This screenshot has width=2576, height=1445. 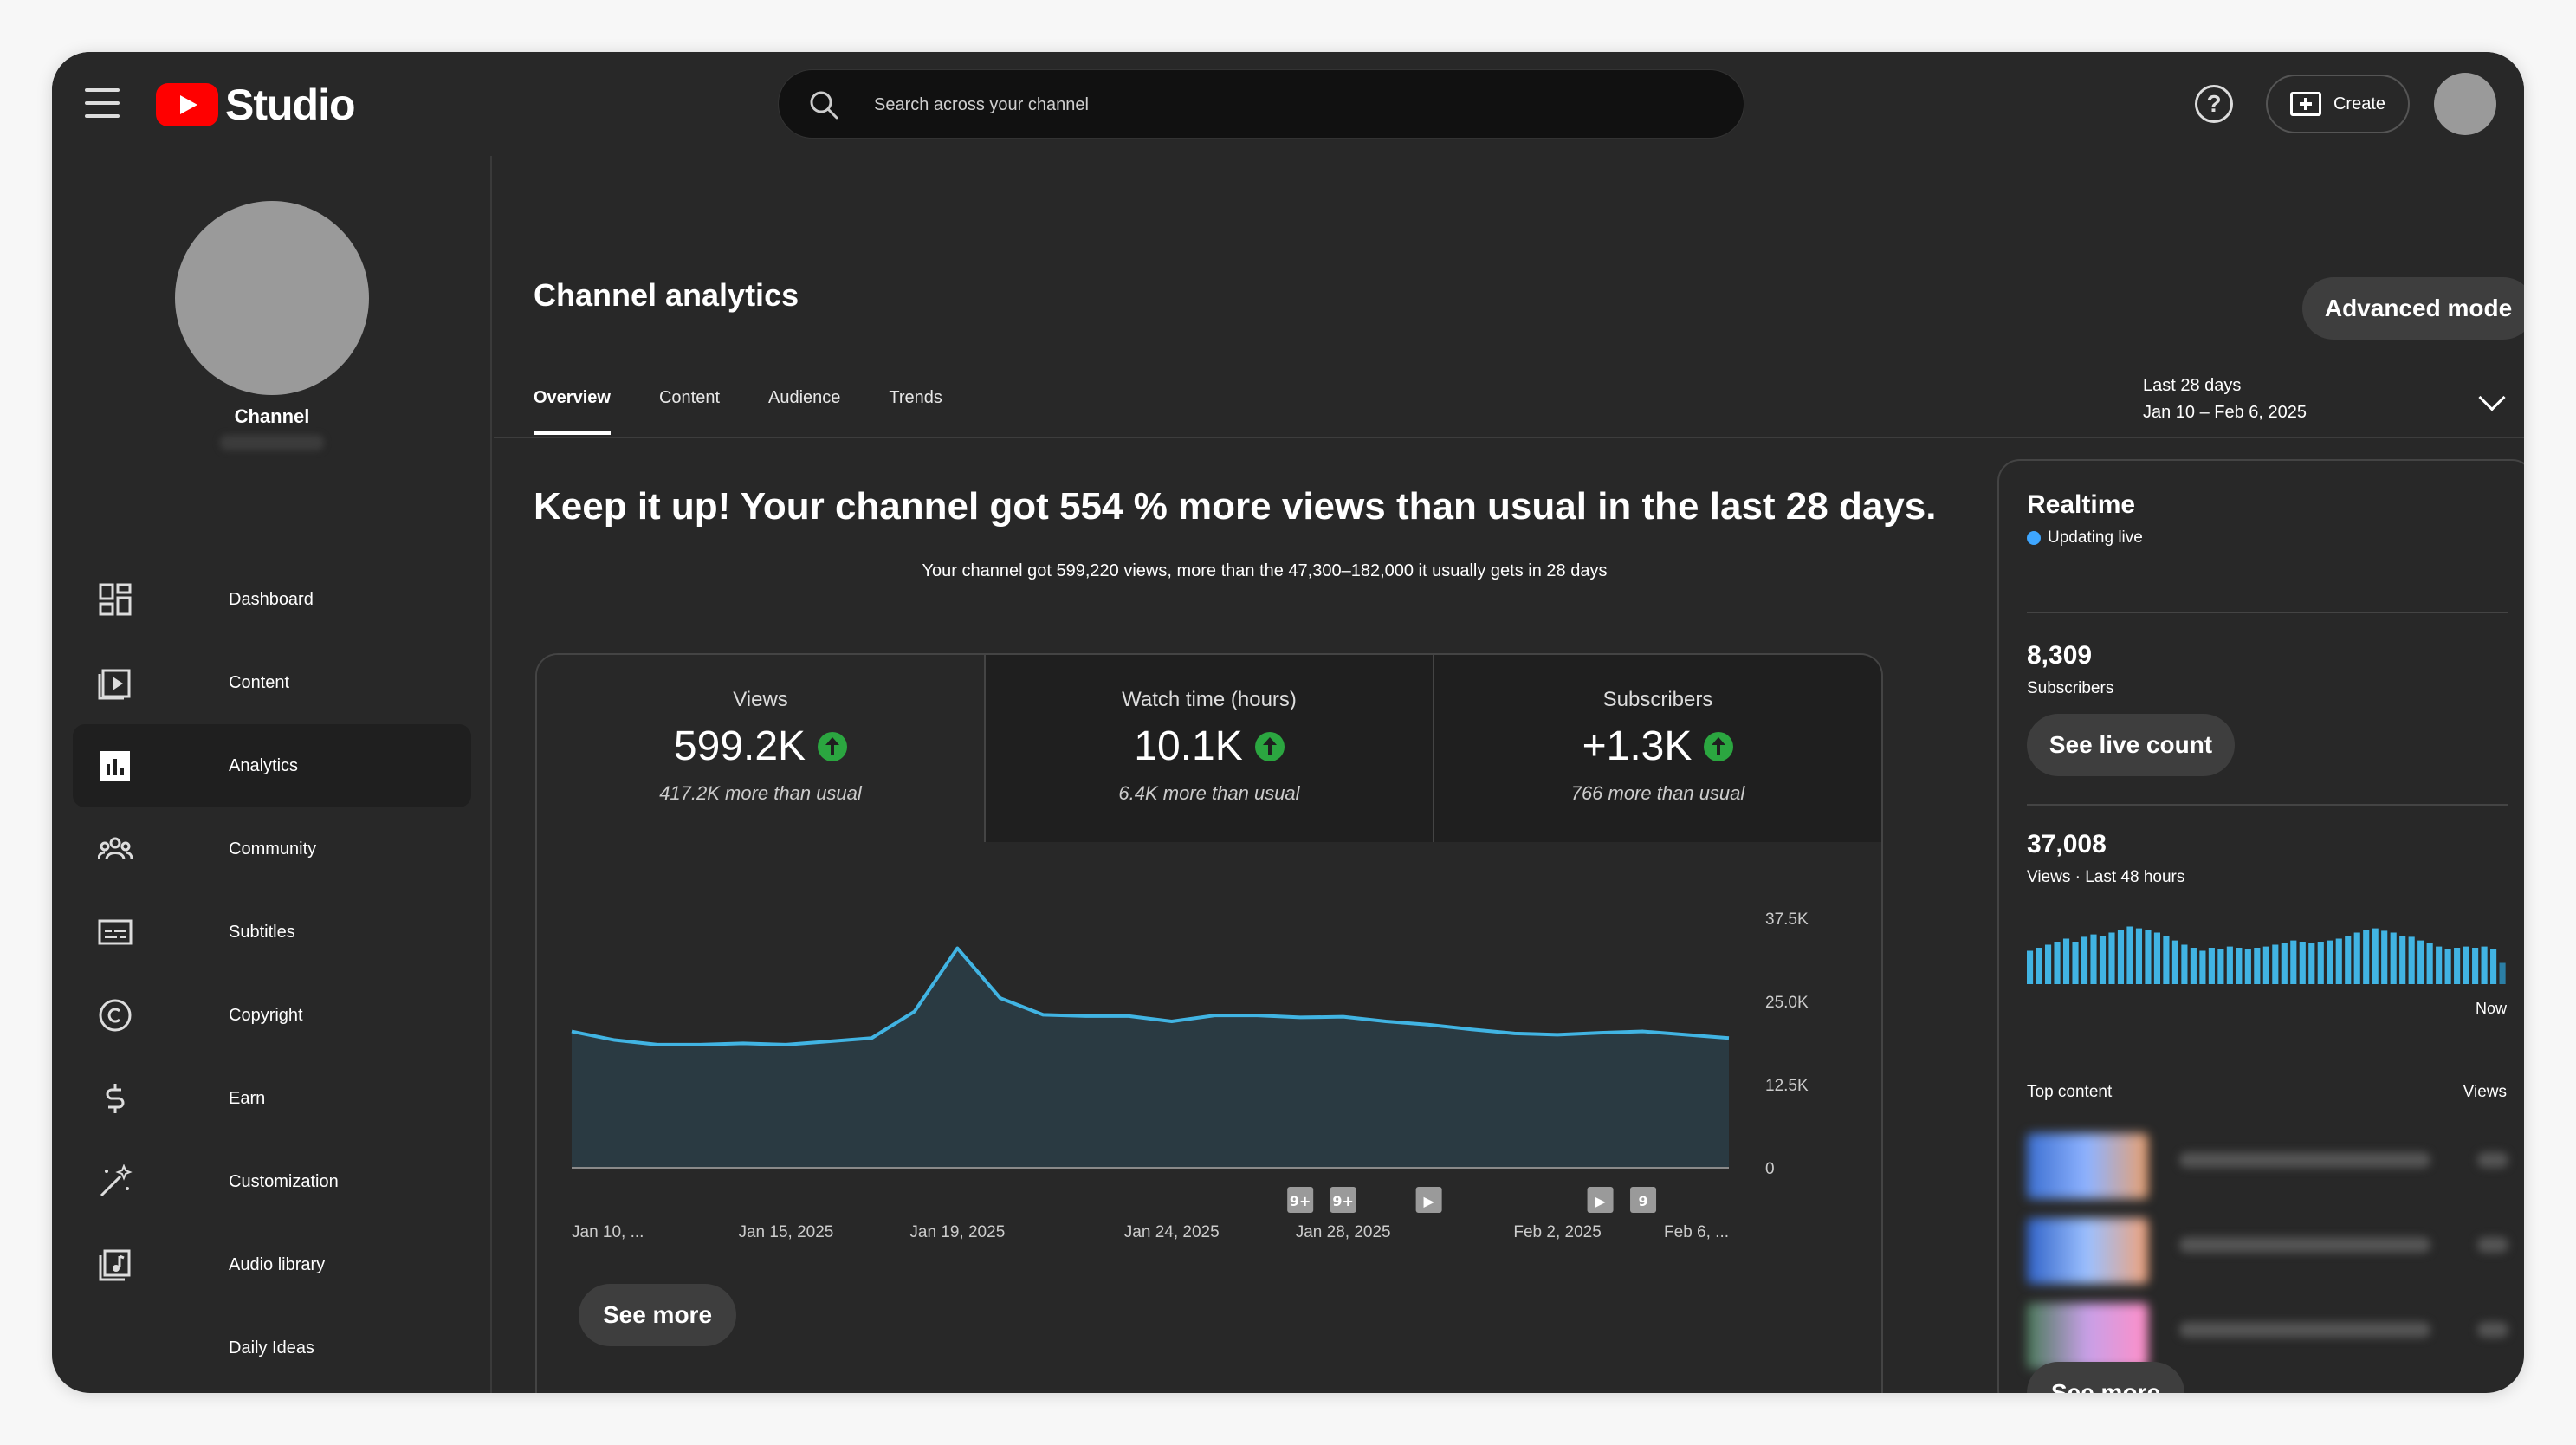 I want to click on arrow-up-icon, so click(x=1269, y=746).